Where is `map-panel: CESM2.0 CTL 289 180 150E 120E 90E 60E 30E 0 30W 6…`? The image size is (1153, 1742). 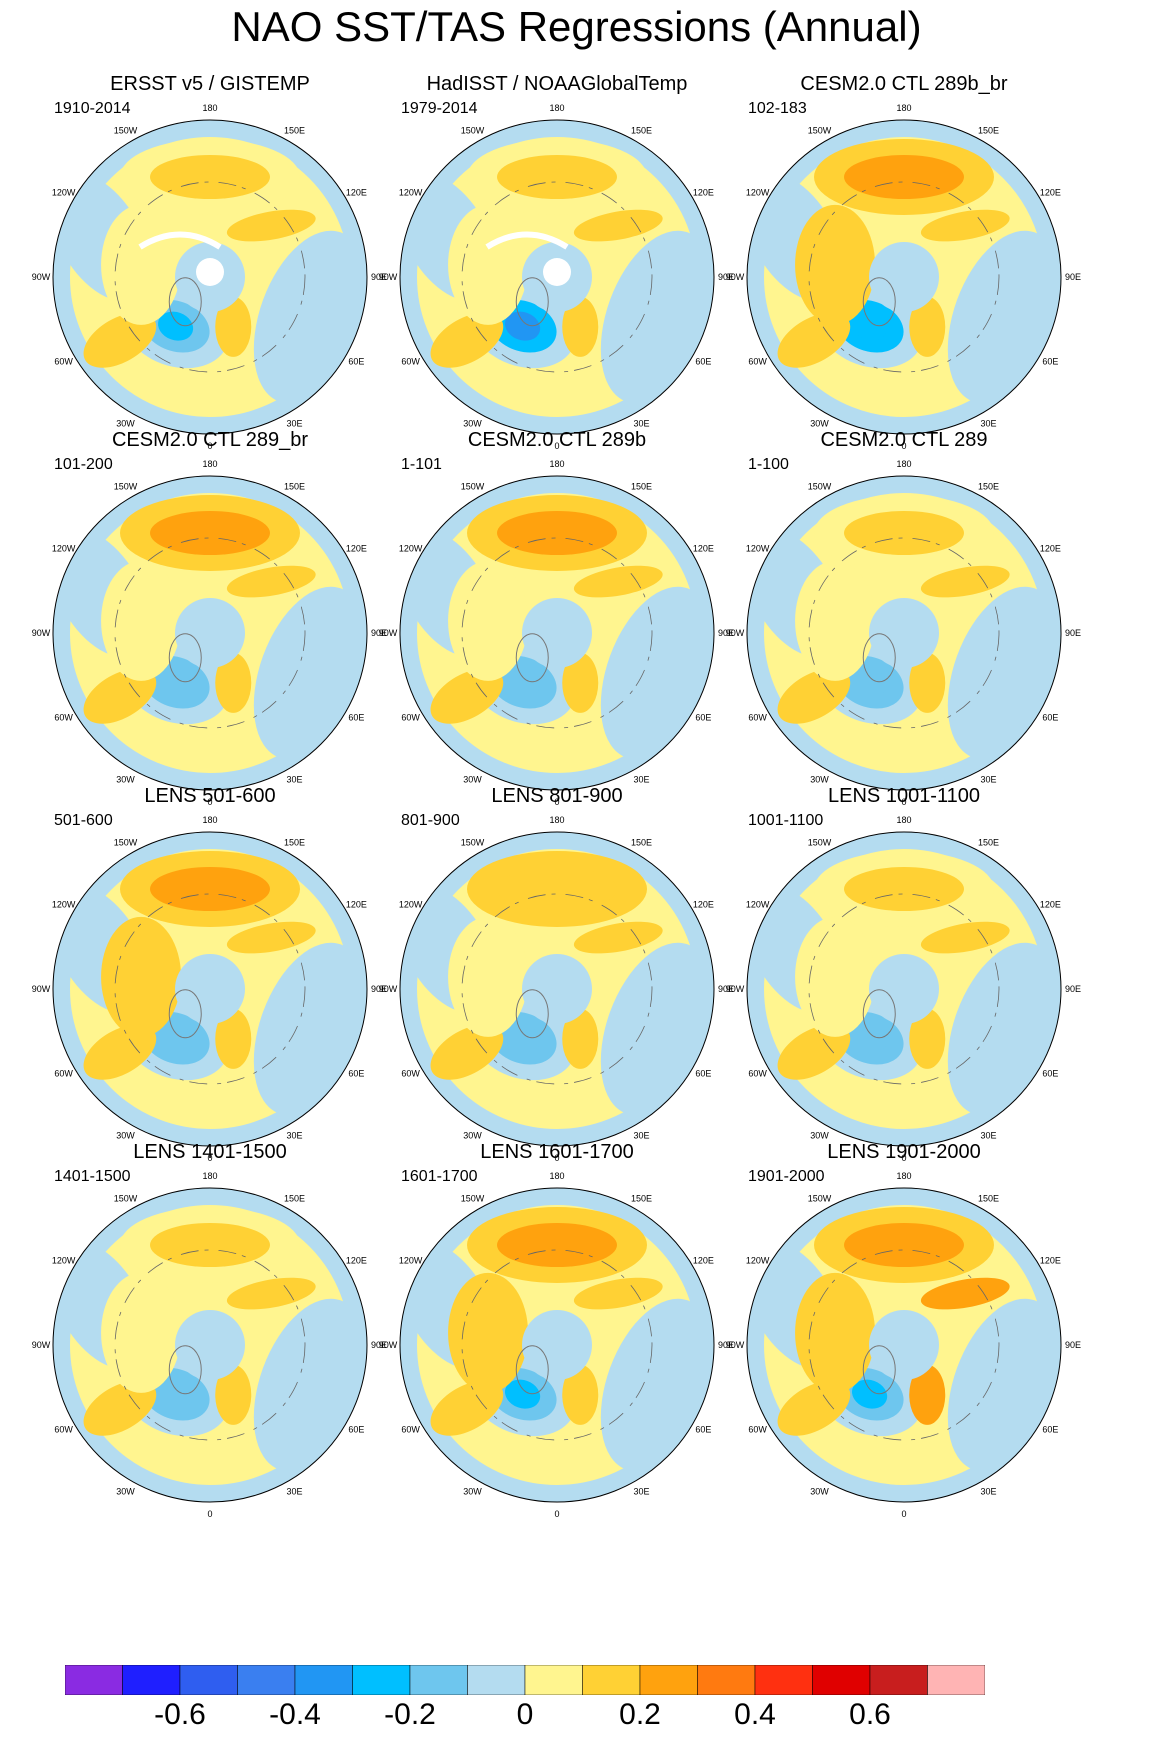
map-panel: CESM2.0 CTL 289 180 150E 120E 90E 60E 30E 0 30W 6… is located at coordinates (904, 625).